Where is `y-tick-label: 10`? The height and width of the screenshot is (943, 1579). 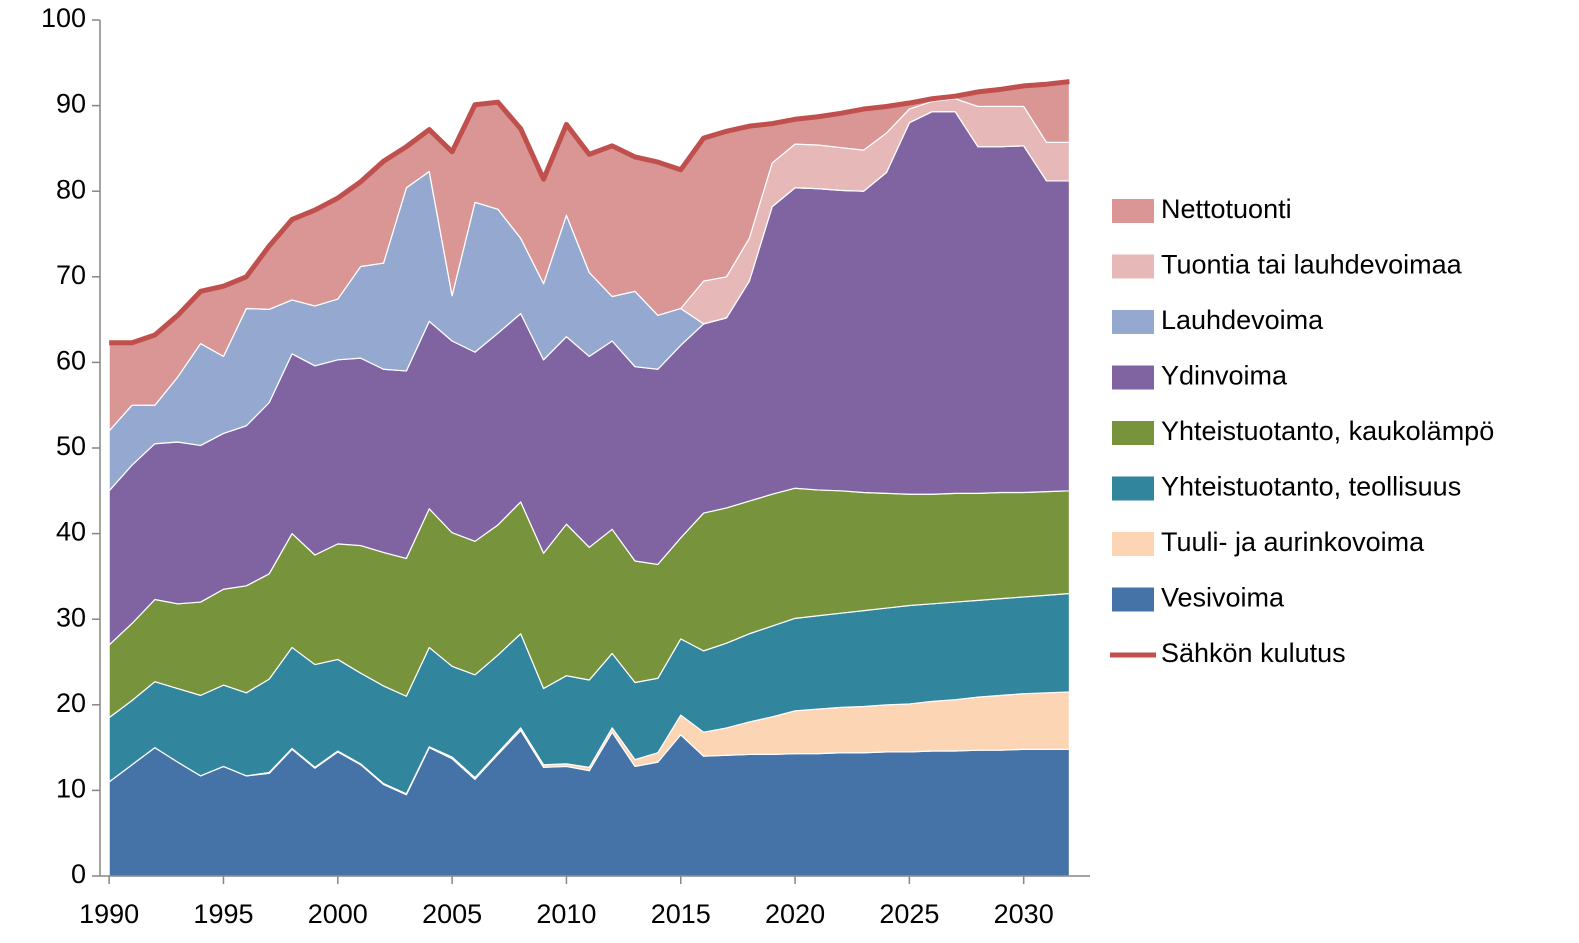 y-tick-label: 10 is located at coordinates (71, 789).